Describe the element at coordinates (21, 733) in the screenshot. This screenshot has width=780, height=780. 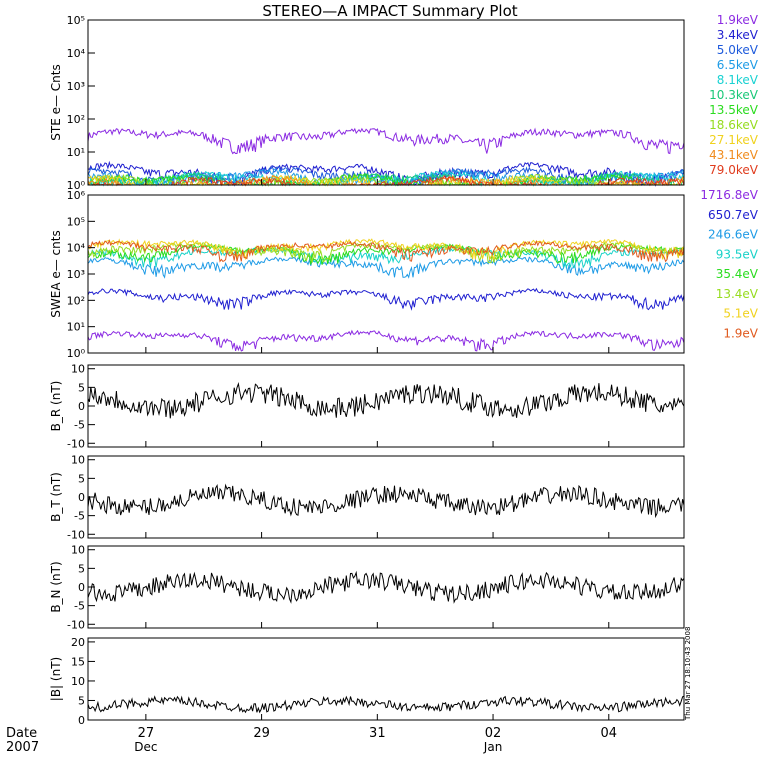
I see `x-row1-label: Date` at that location.